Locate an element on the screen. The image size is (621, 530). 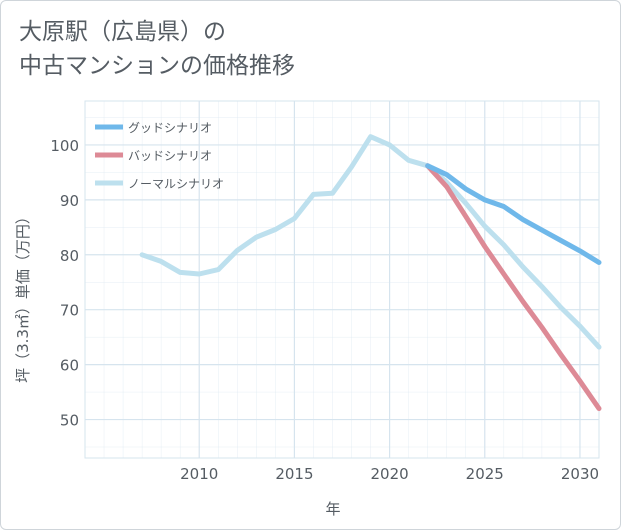
chart-title: 大原駅（広島県）の 中古マンションの価格推移 is located at coordinates (157, 49).